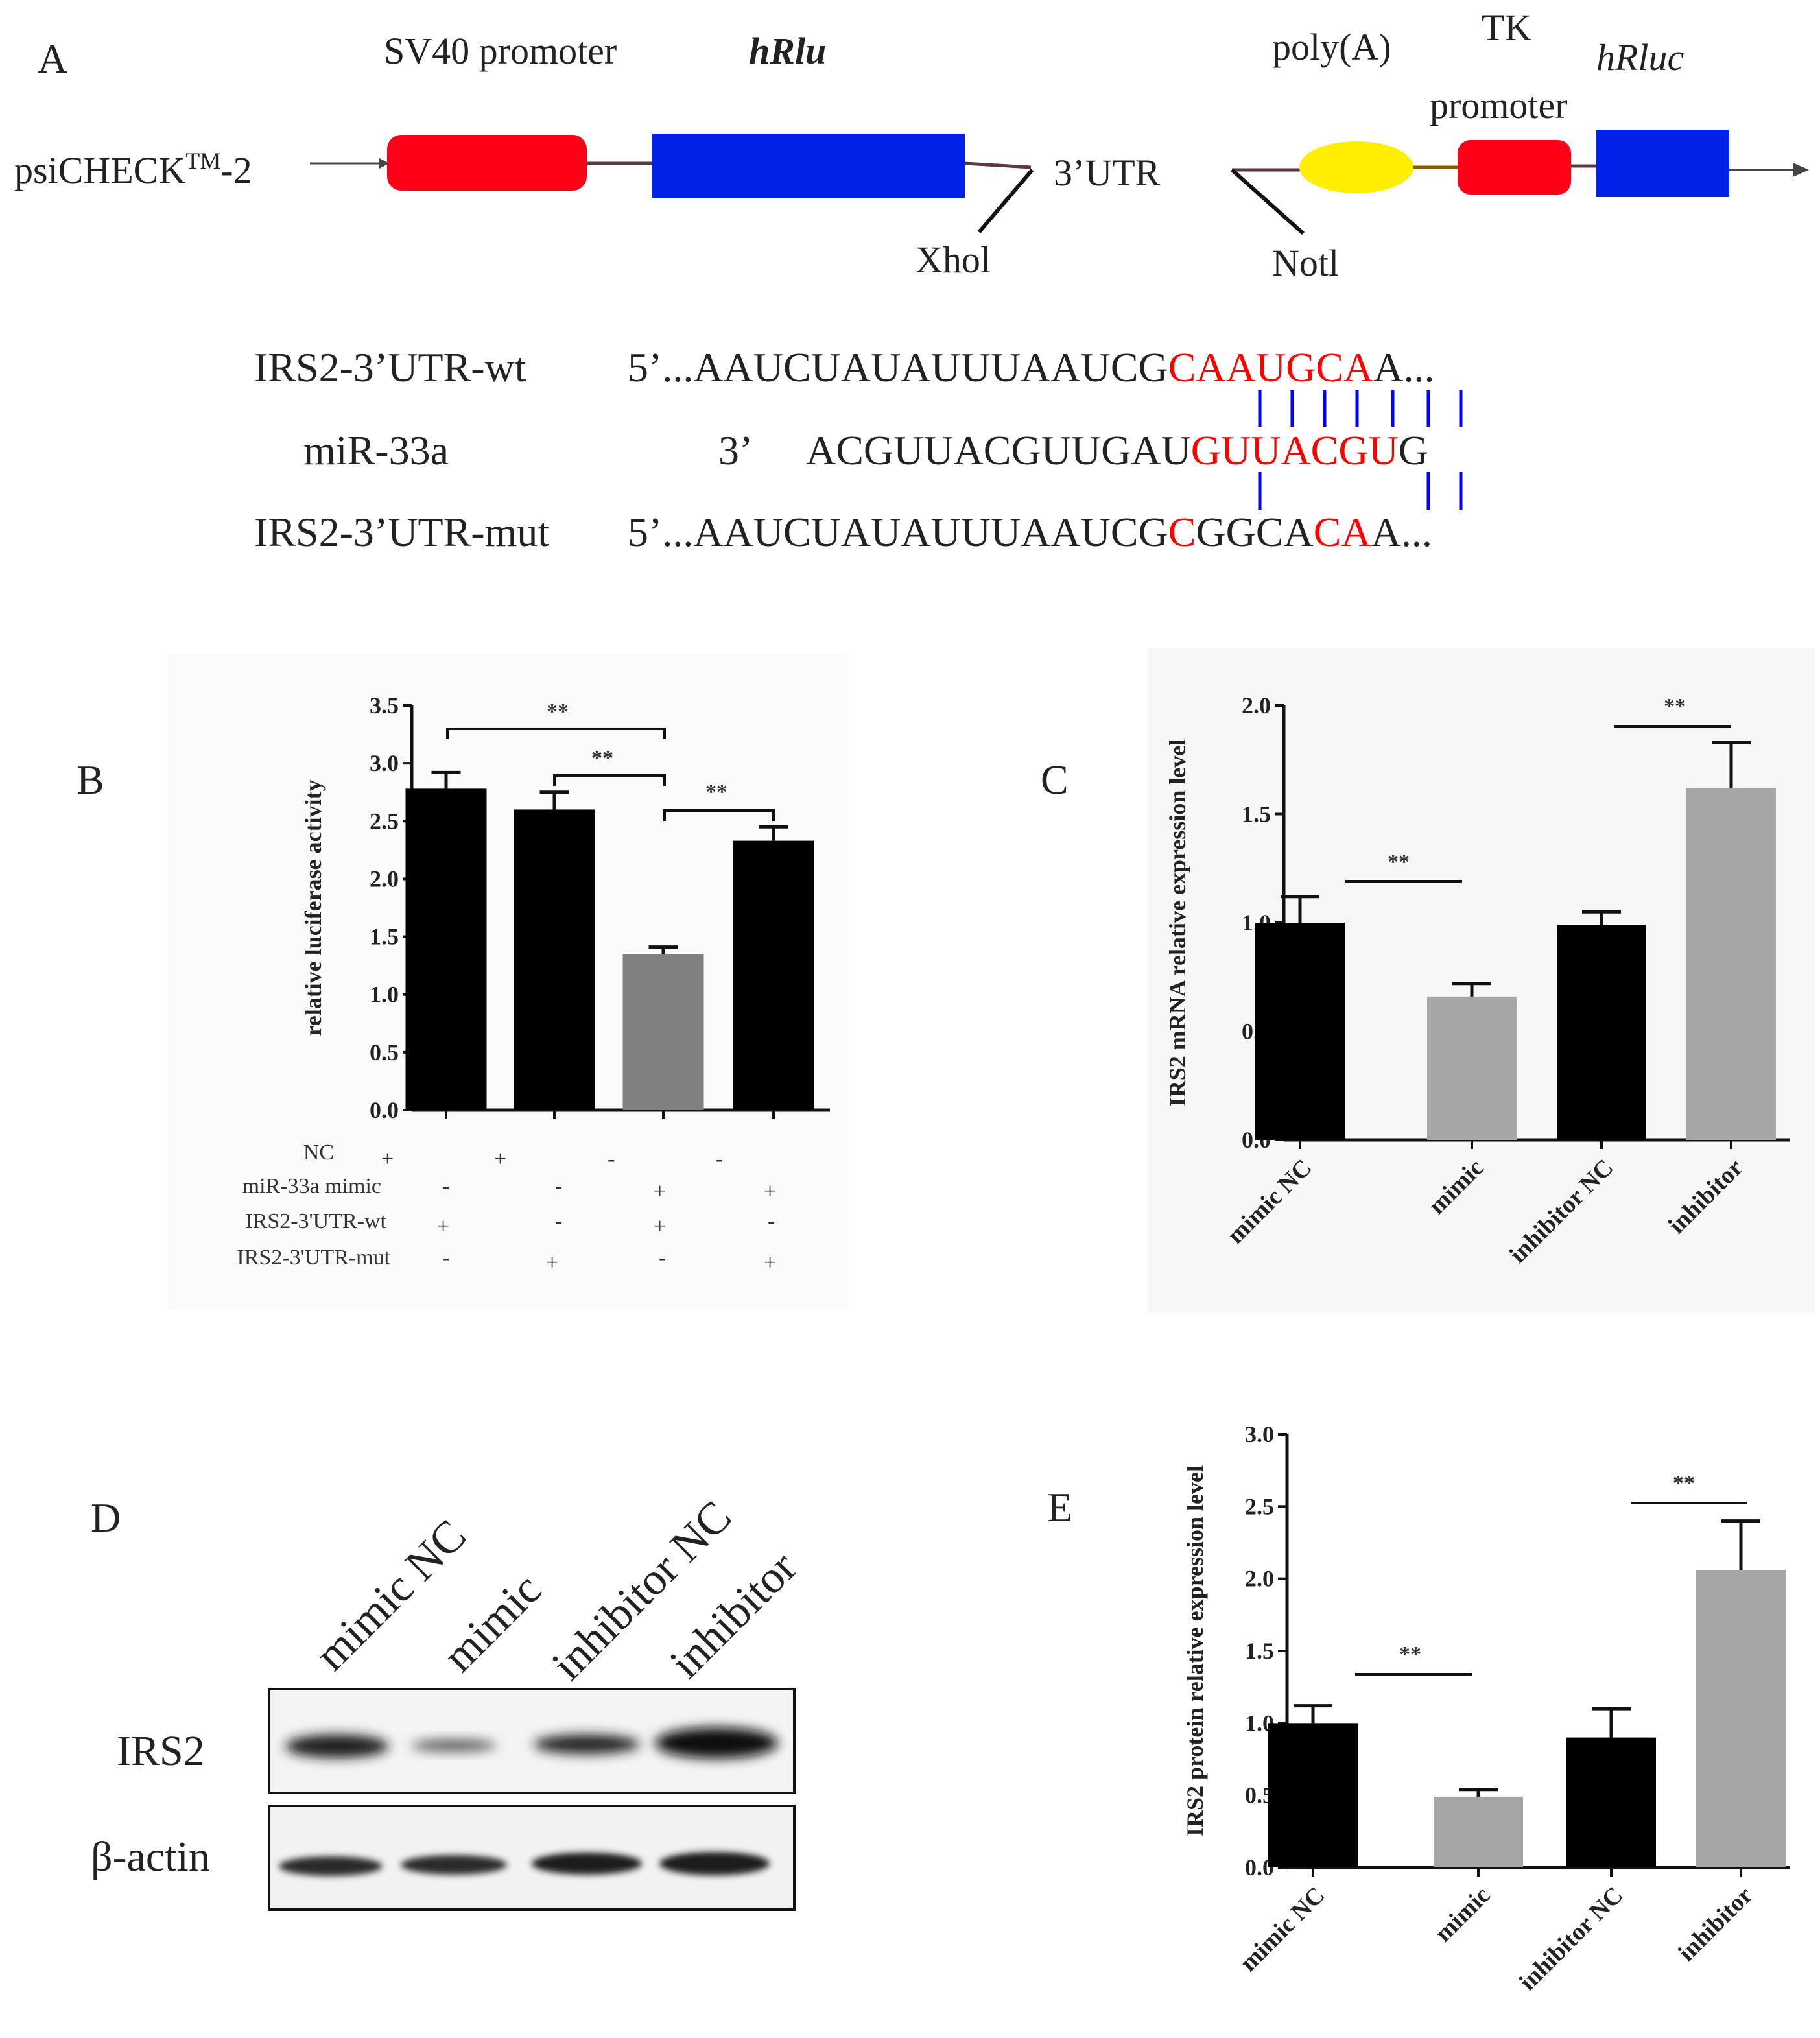  I want to click on chart-c-ytick-label: 1.5, so click(1257, 814).